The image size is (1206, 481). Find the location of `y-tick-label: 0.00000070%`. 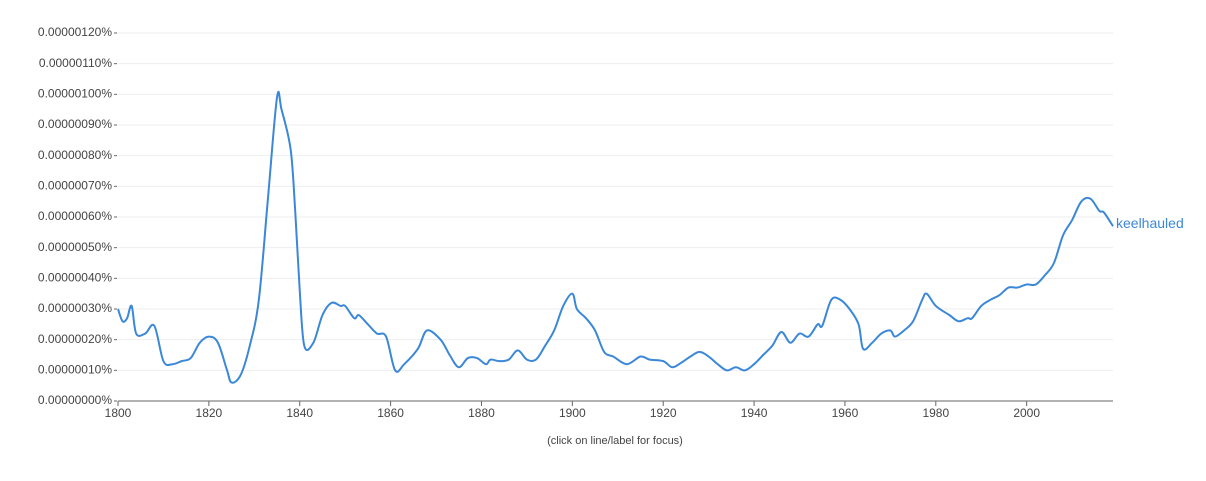

y-tick-label: 0.00000070% is located at coordinates (75, 186).